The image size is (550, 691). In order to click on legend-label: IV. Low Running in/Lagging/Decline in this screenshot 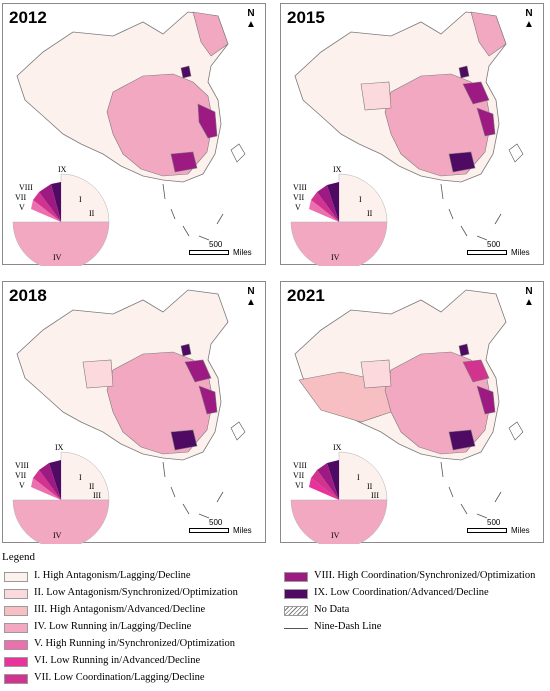, I will do `click(113, 626)`.